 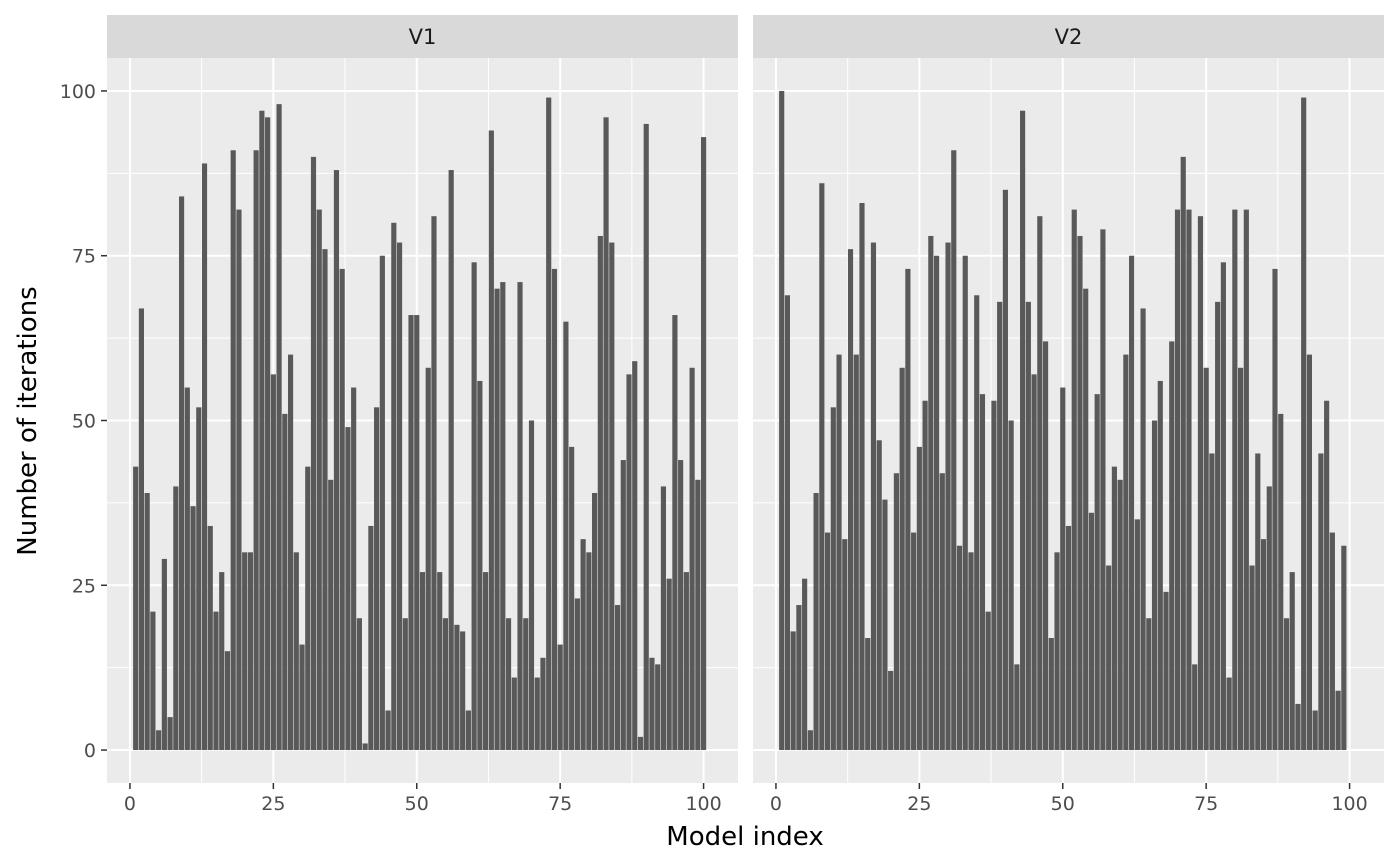 What do you see at coordinates (90, 751) in the screenshot?
I see `y-tick-label: 0` at bounding box center [90, 751].